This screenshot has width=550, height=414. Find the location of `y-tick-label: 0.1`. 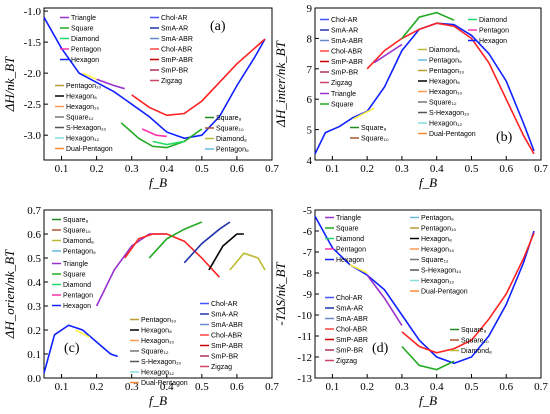

y-tick-label: 0.1 is located at coordinates (34, 355).